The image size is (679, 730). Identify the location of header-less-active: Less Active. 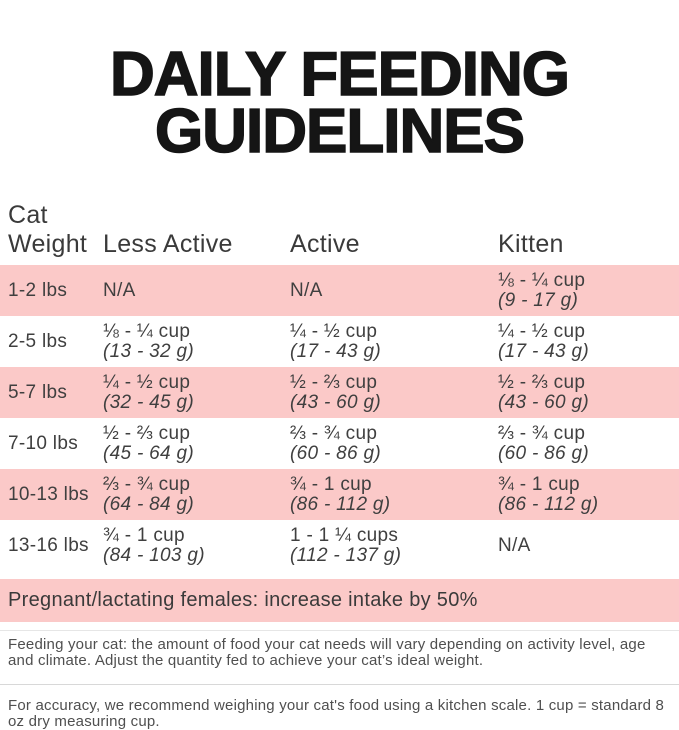
(168, 244).